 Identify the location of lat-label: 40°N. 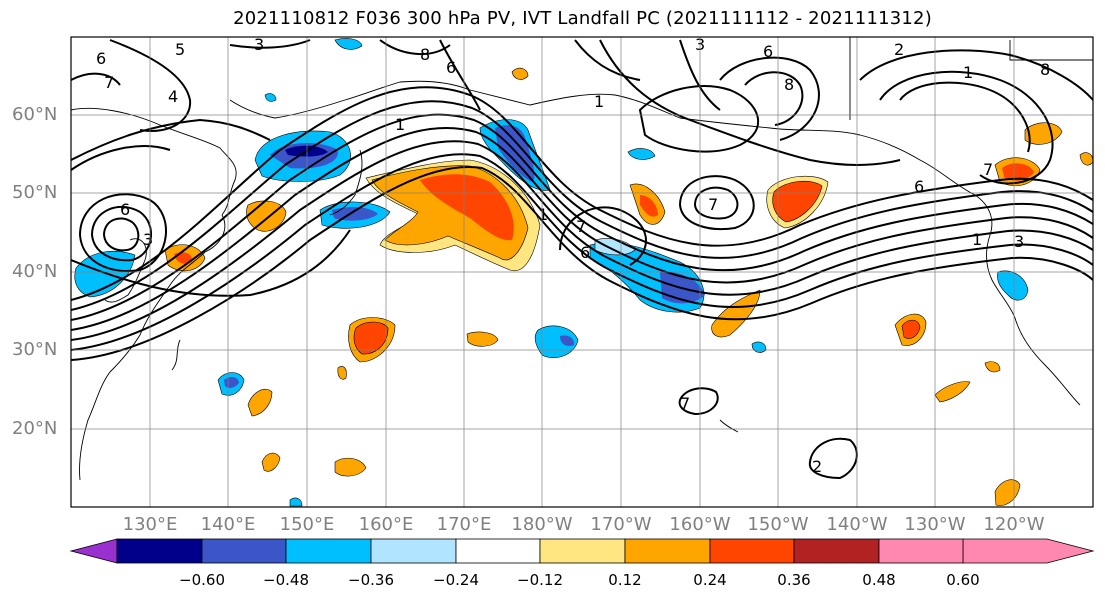
(35, 271).